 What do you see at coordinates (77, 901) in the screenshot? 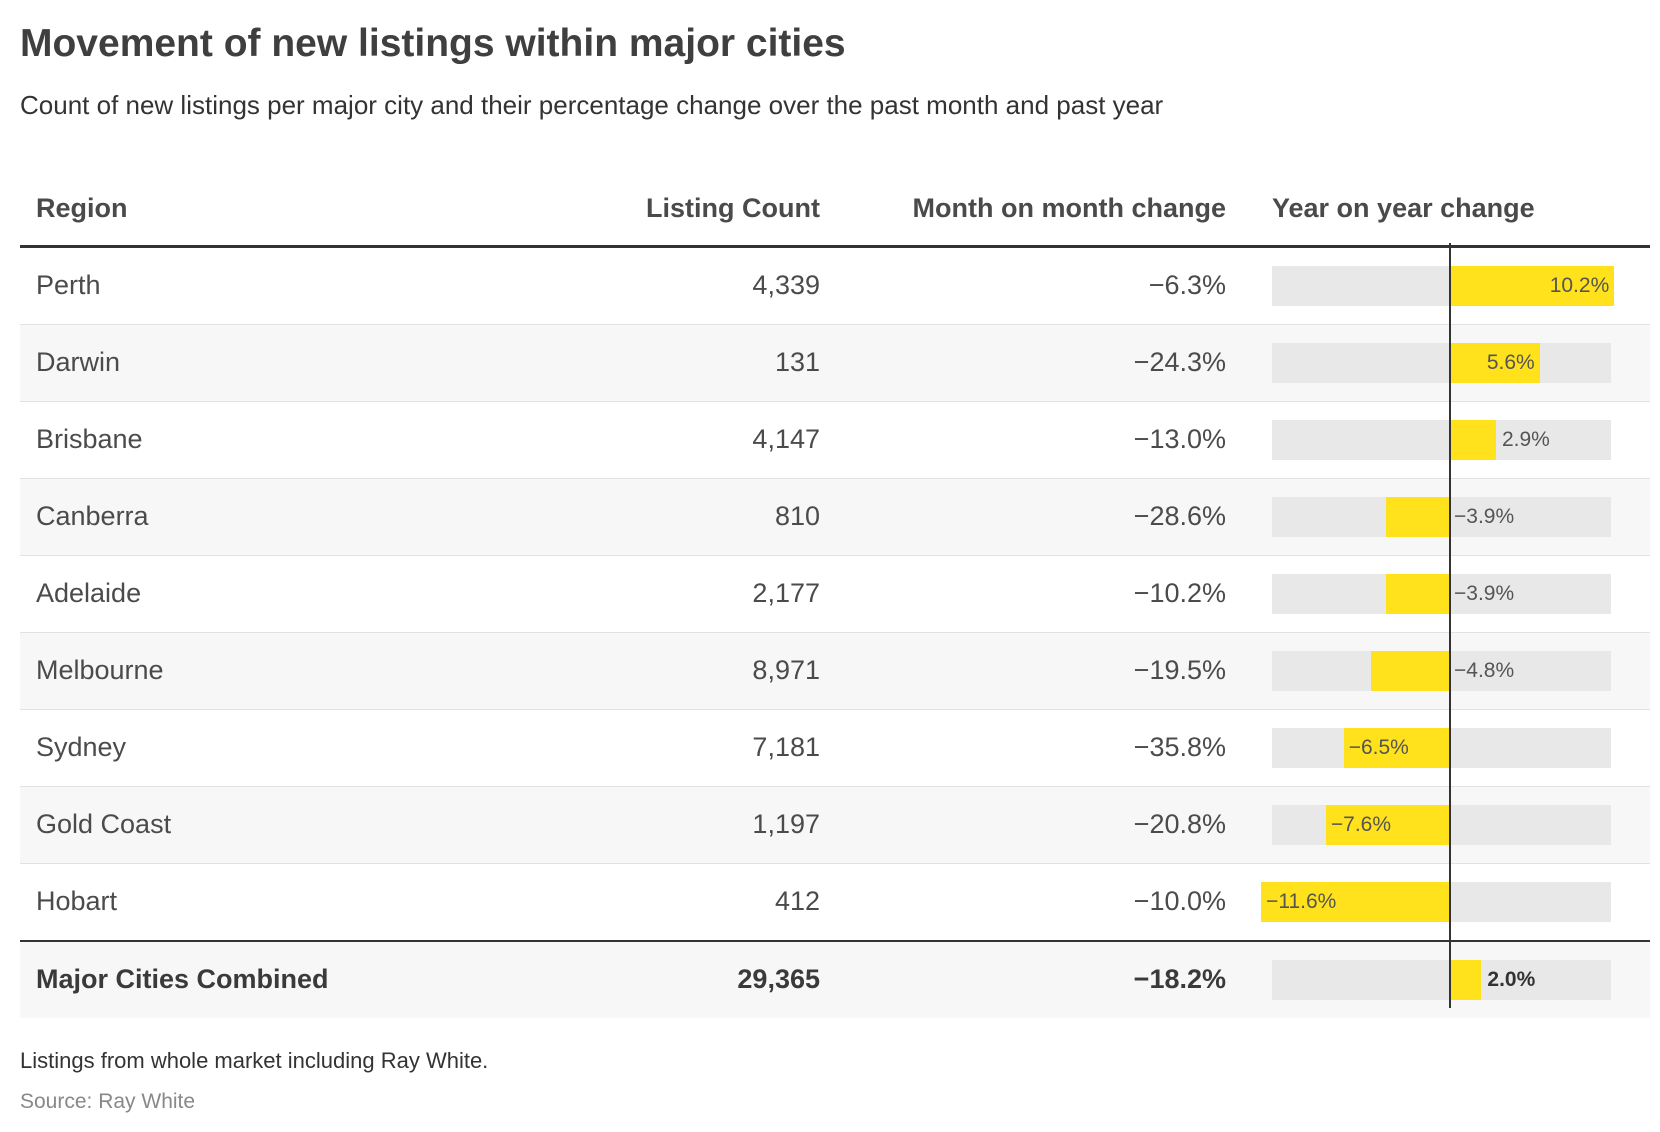
I see `row-region: Hobart` at bounding box center [77, 901].